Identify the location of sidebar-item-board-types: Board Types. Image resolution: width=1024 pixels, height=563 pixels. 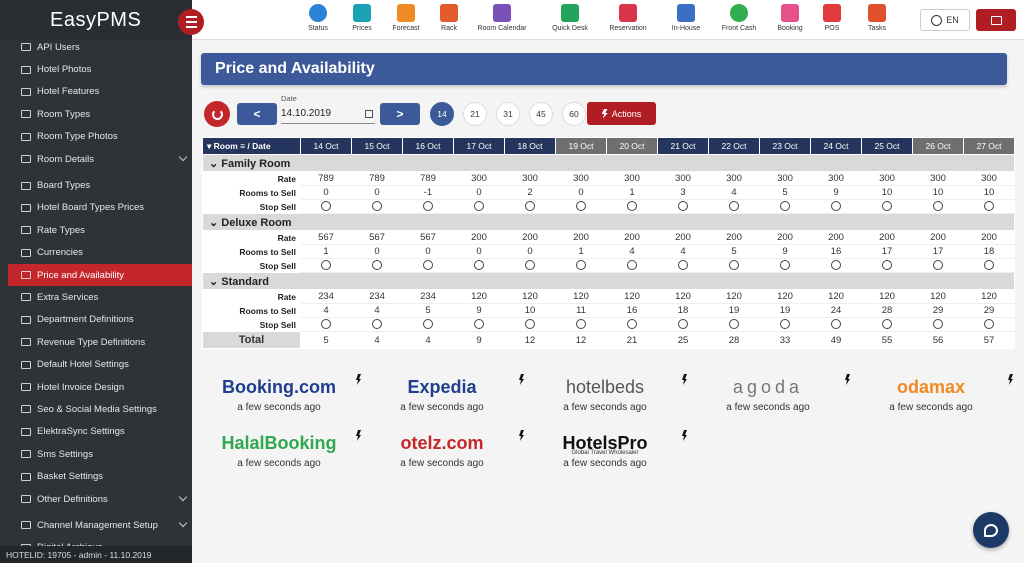
(96, 185).